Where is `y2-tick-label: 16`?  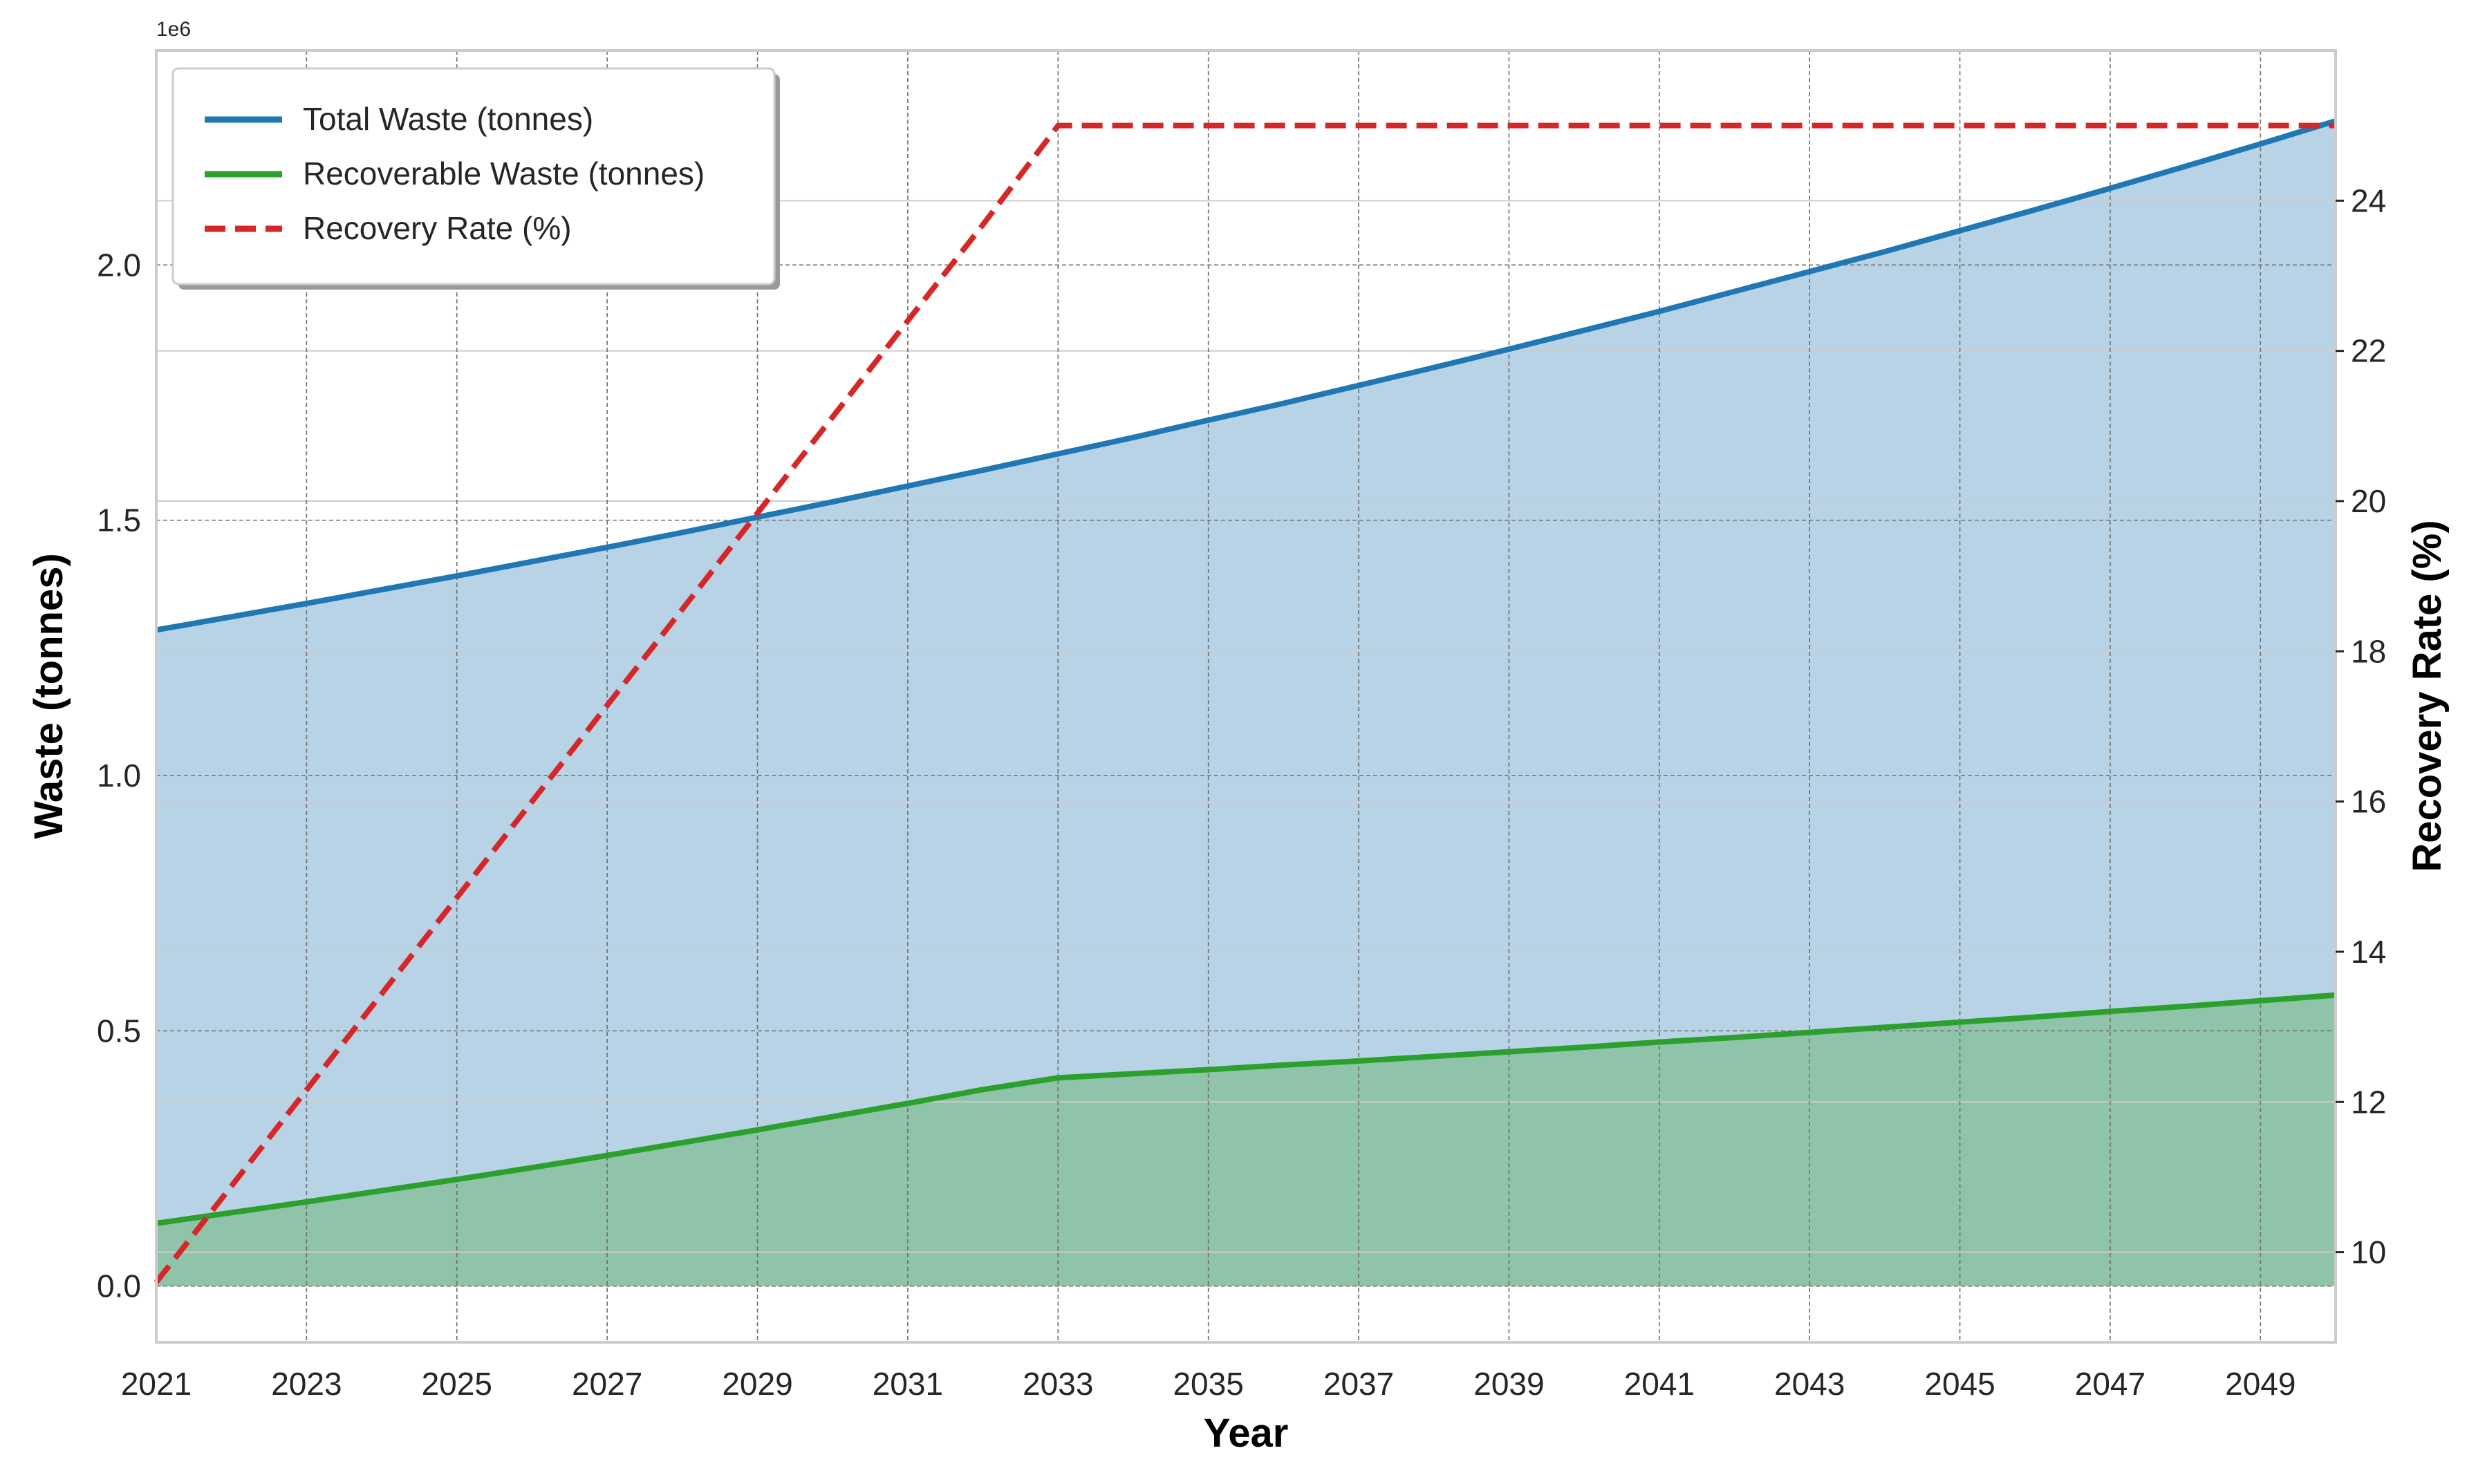 y2-tick-label: 16 is located at coordinates (2368, 802).